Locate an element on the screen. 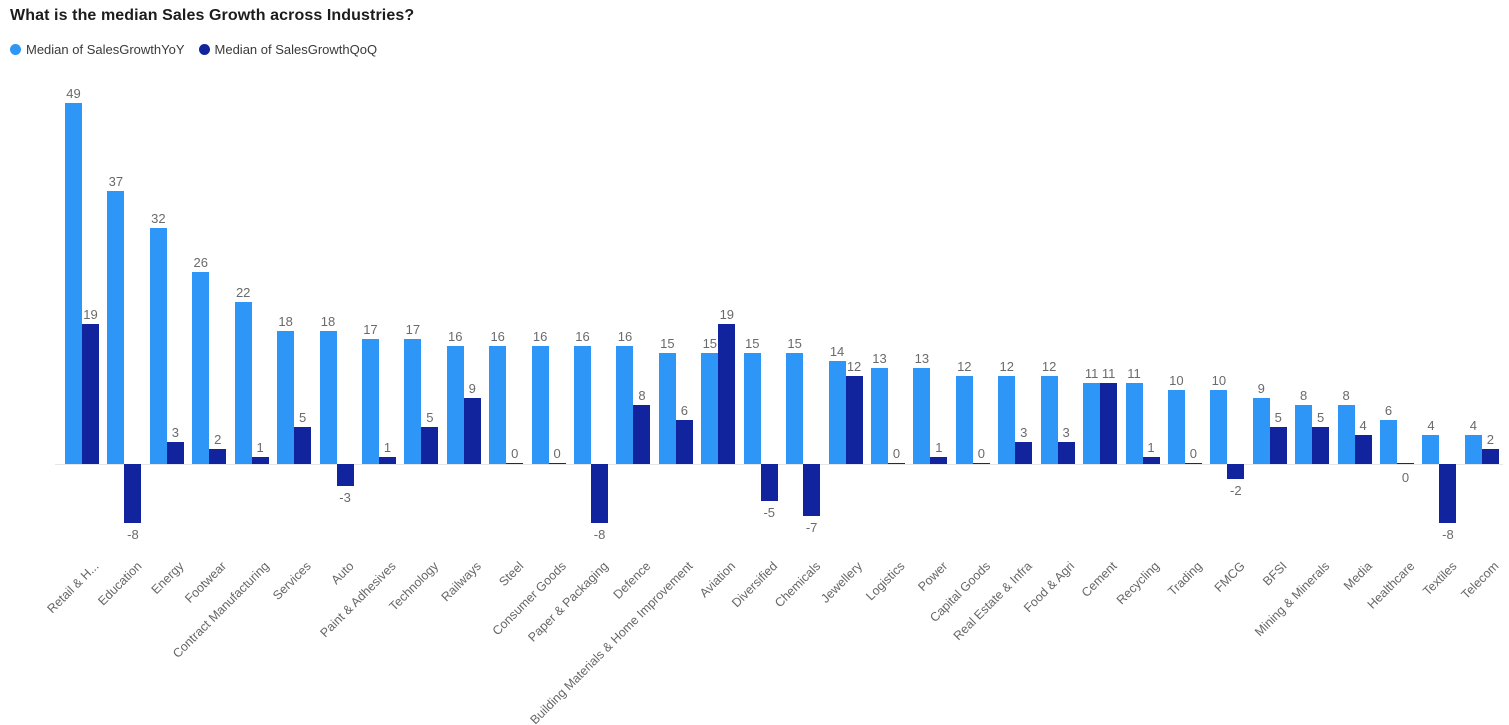 Image resolution: width=1509 pixels, height=725 pixels. bar-yoy-bfsi is located at coordinates (1261, 430).